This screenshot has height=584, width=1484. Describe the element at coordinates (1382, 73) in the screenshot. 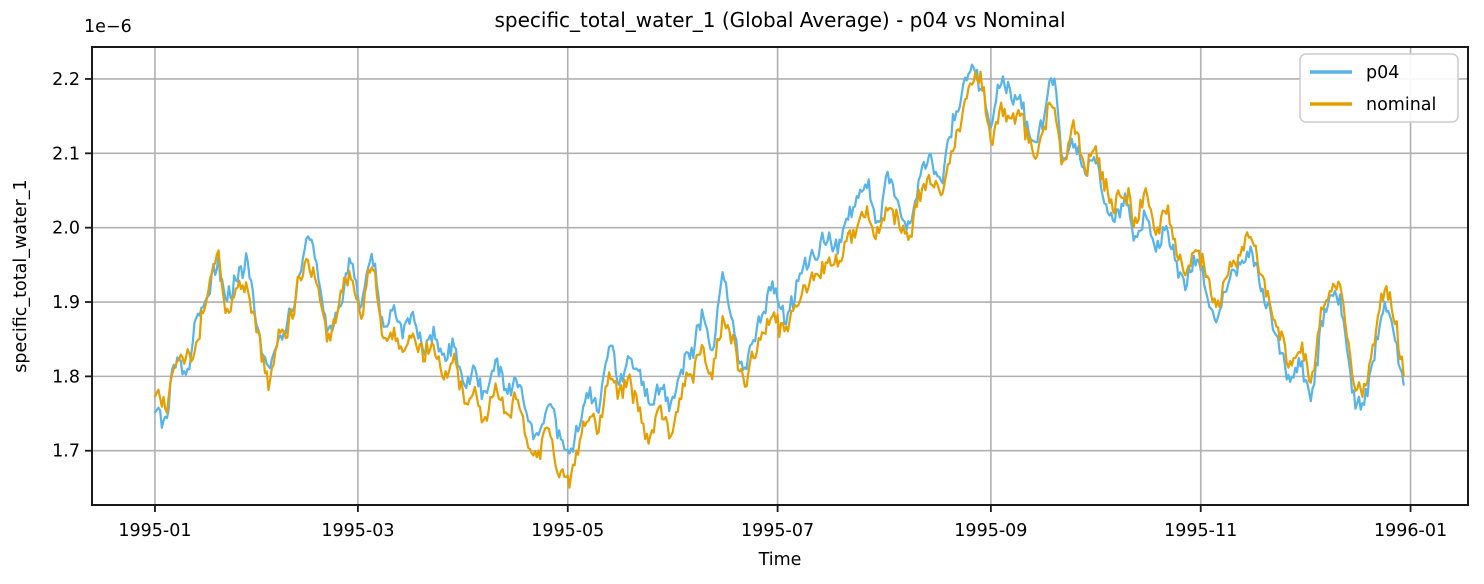

I see `legend-label-p04: p04` at that location.